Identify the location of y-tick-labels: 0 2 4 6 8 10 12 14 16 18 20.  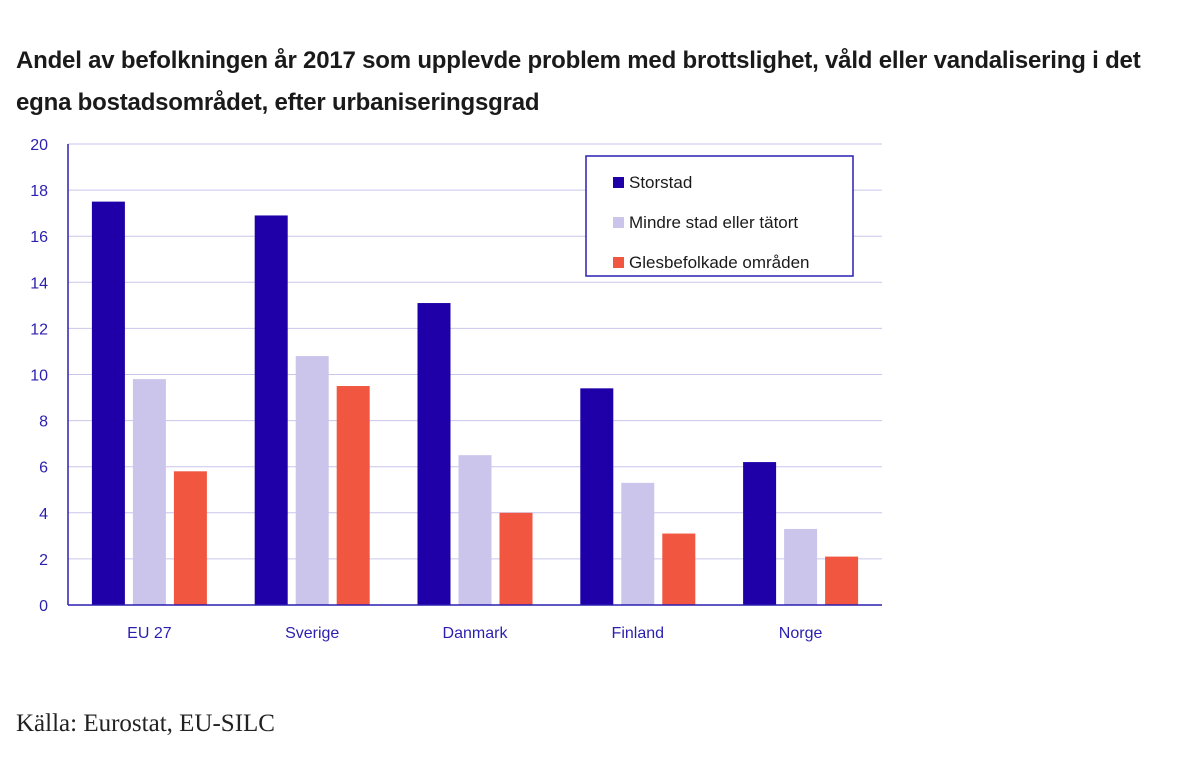
(39, 376).